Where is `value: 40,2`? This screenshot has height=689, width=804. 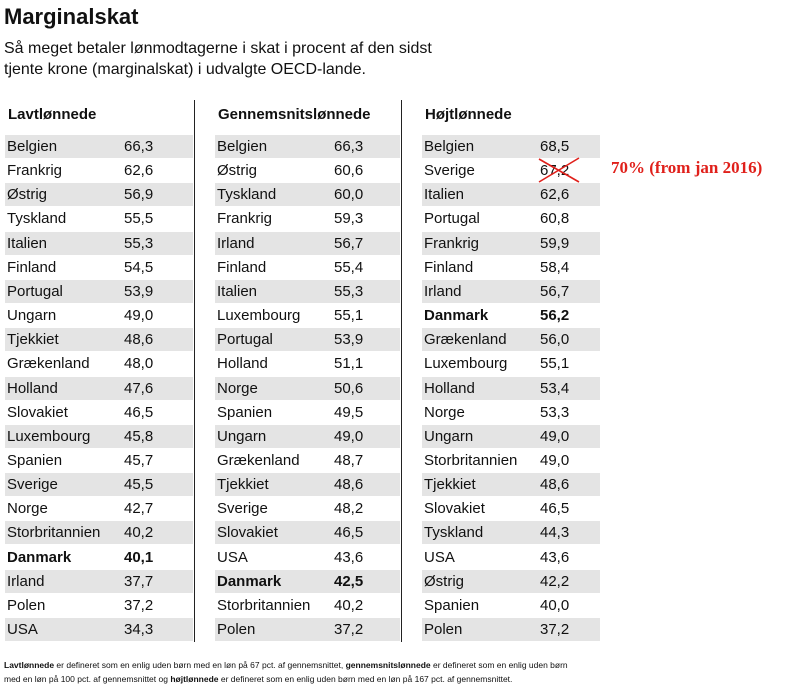
value: 40,2 is located at coordinates (349, 605).